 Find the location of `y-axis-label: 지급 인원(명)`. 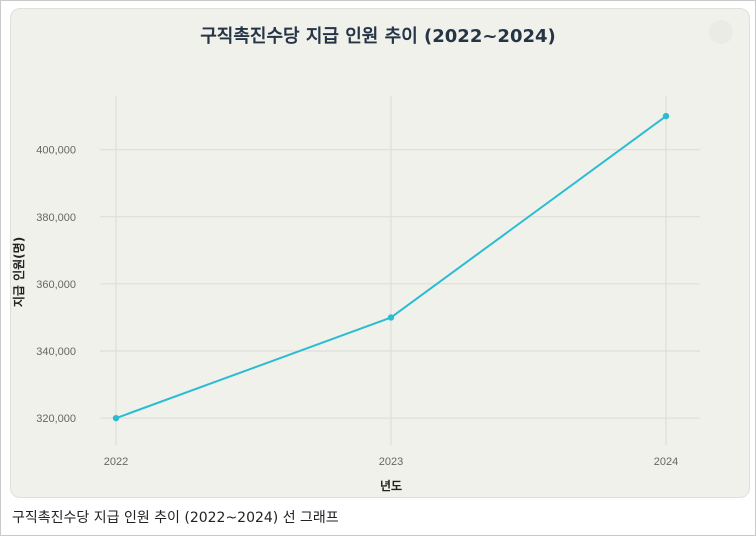

y-axis-label: 지급 인원(명) is located at coordinates (18, 272).